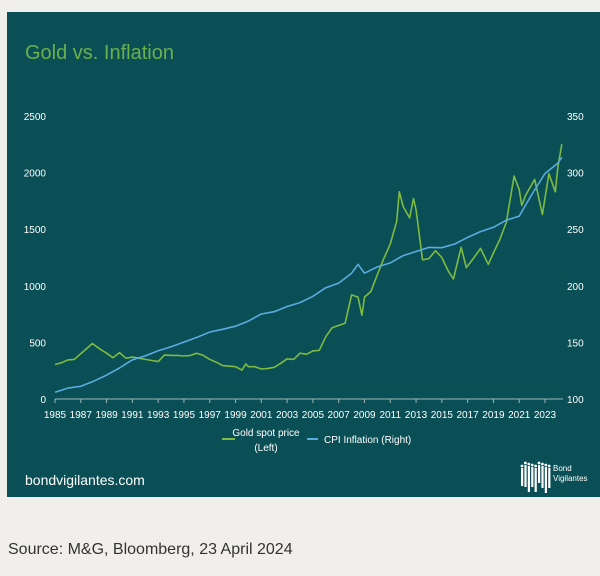 This screenshot has height=576, width=600. I want to click on x-tick-label: 2017, so click(468, 415).